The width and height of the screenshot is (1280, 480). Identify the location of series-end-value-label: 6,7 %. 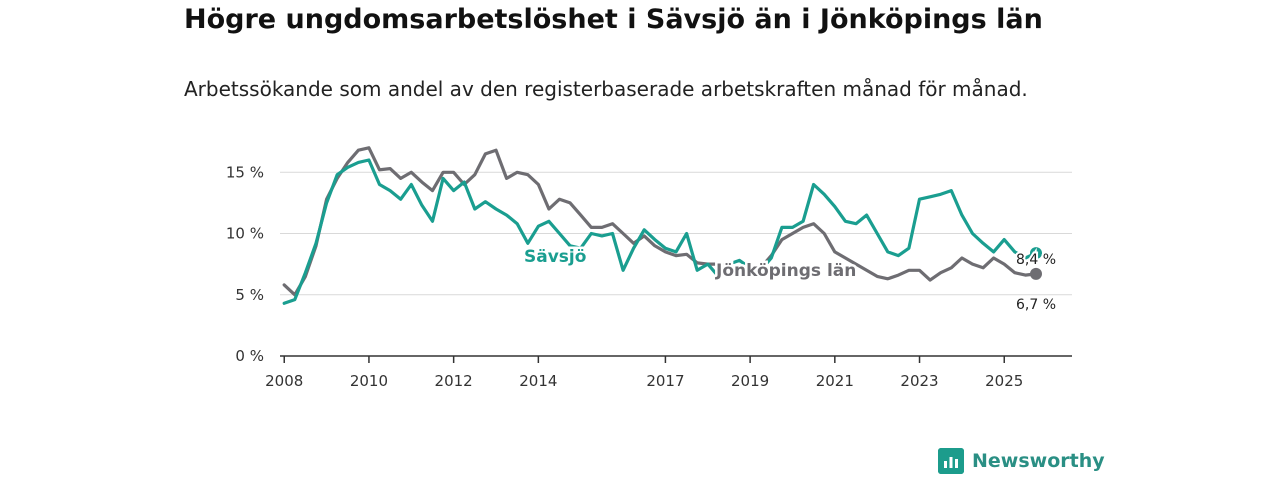
(1036, 305).